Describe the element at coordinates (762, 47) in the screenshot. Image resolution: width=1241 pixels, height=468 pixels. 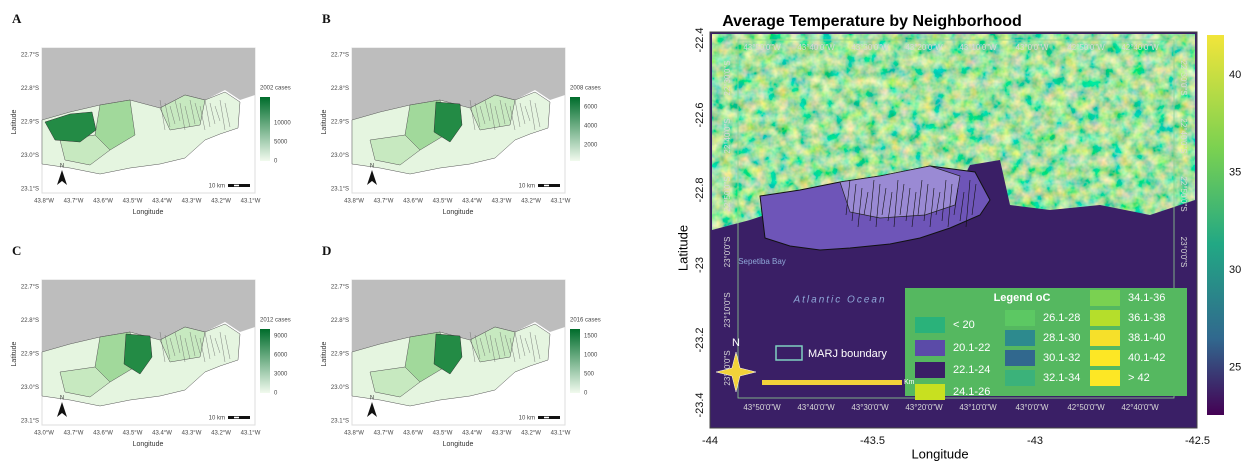
I see `top-coord: 43°50'0"W` at that location.